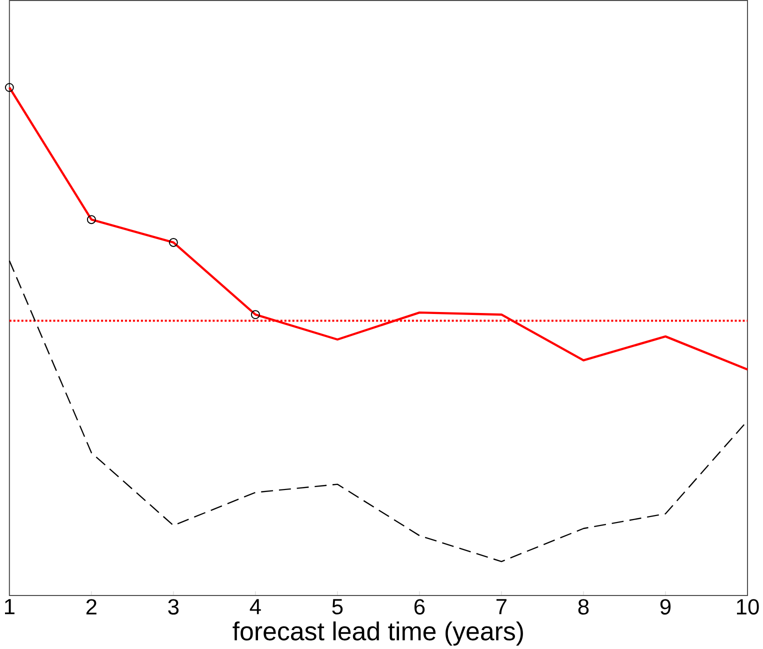  Describe the element at coordinates (9, 606) in the screenshot. I see `x-tick-label: 1` at that location.